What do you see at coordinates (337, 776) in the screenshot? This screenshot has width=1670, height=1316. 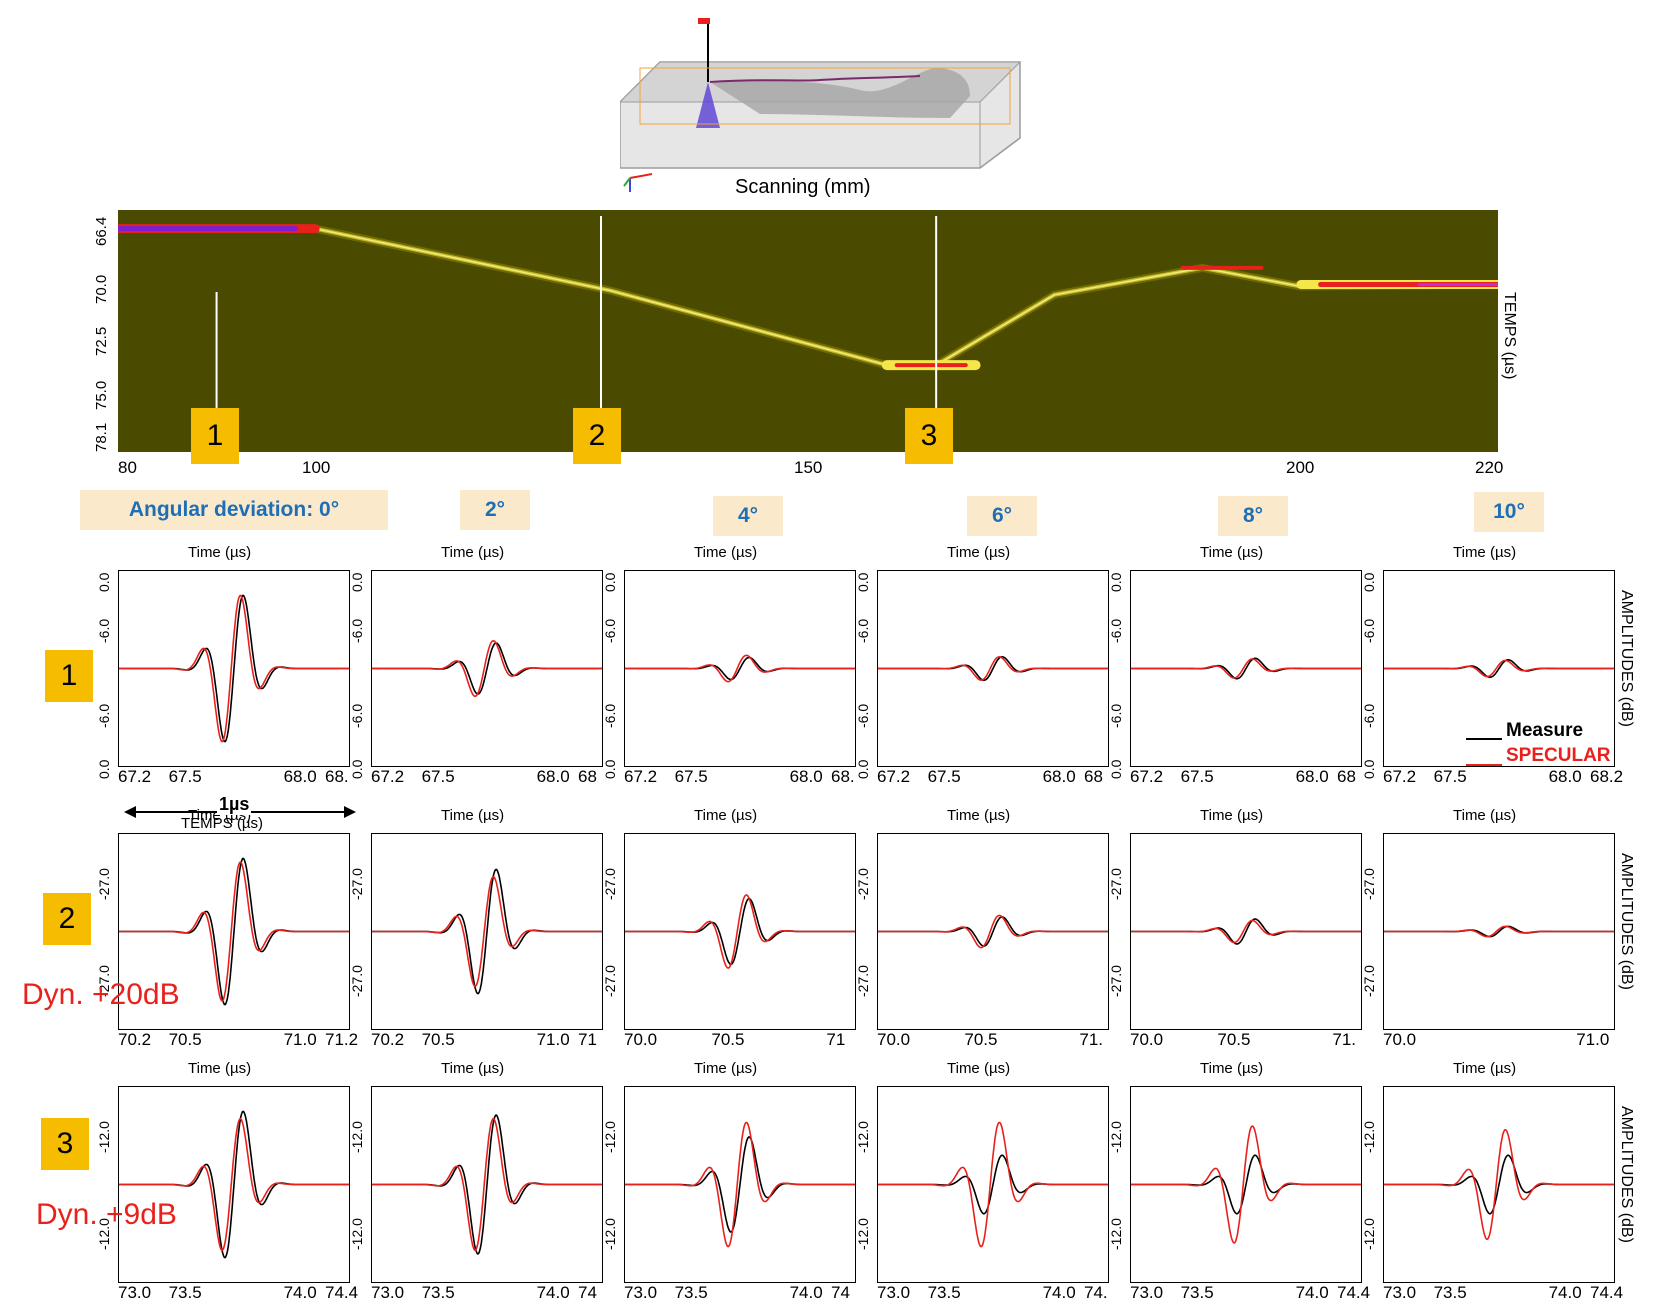 I see `panel-x-tick: 68.` at bounding box center [337, 776].